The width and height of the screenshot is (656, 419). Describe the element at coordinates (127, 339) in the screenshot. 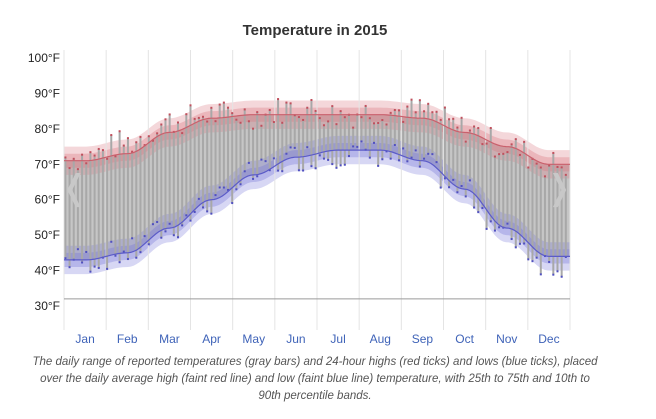

I see `x-tick-label: Feb` at that location.